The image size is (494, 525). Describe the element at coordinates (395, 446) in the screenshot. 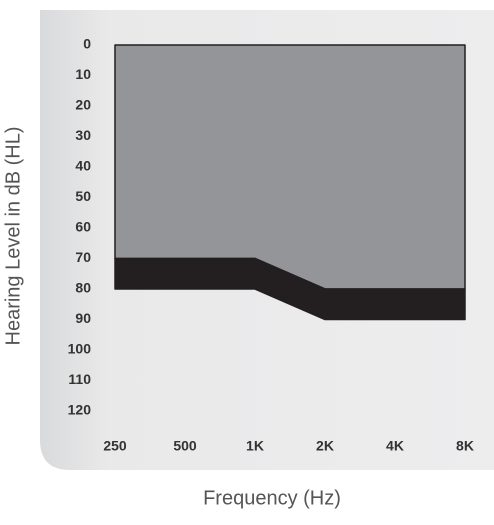

I see `x-tick-label: 4K` at that location.